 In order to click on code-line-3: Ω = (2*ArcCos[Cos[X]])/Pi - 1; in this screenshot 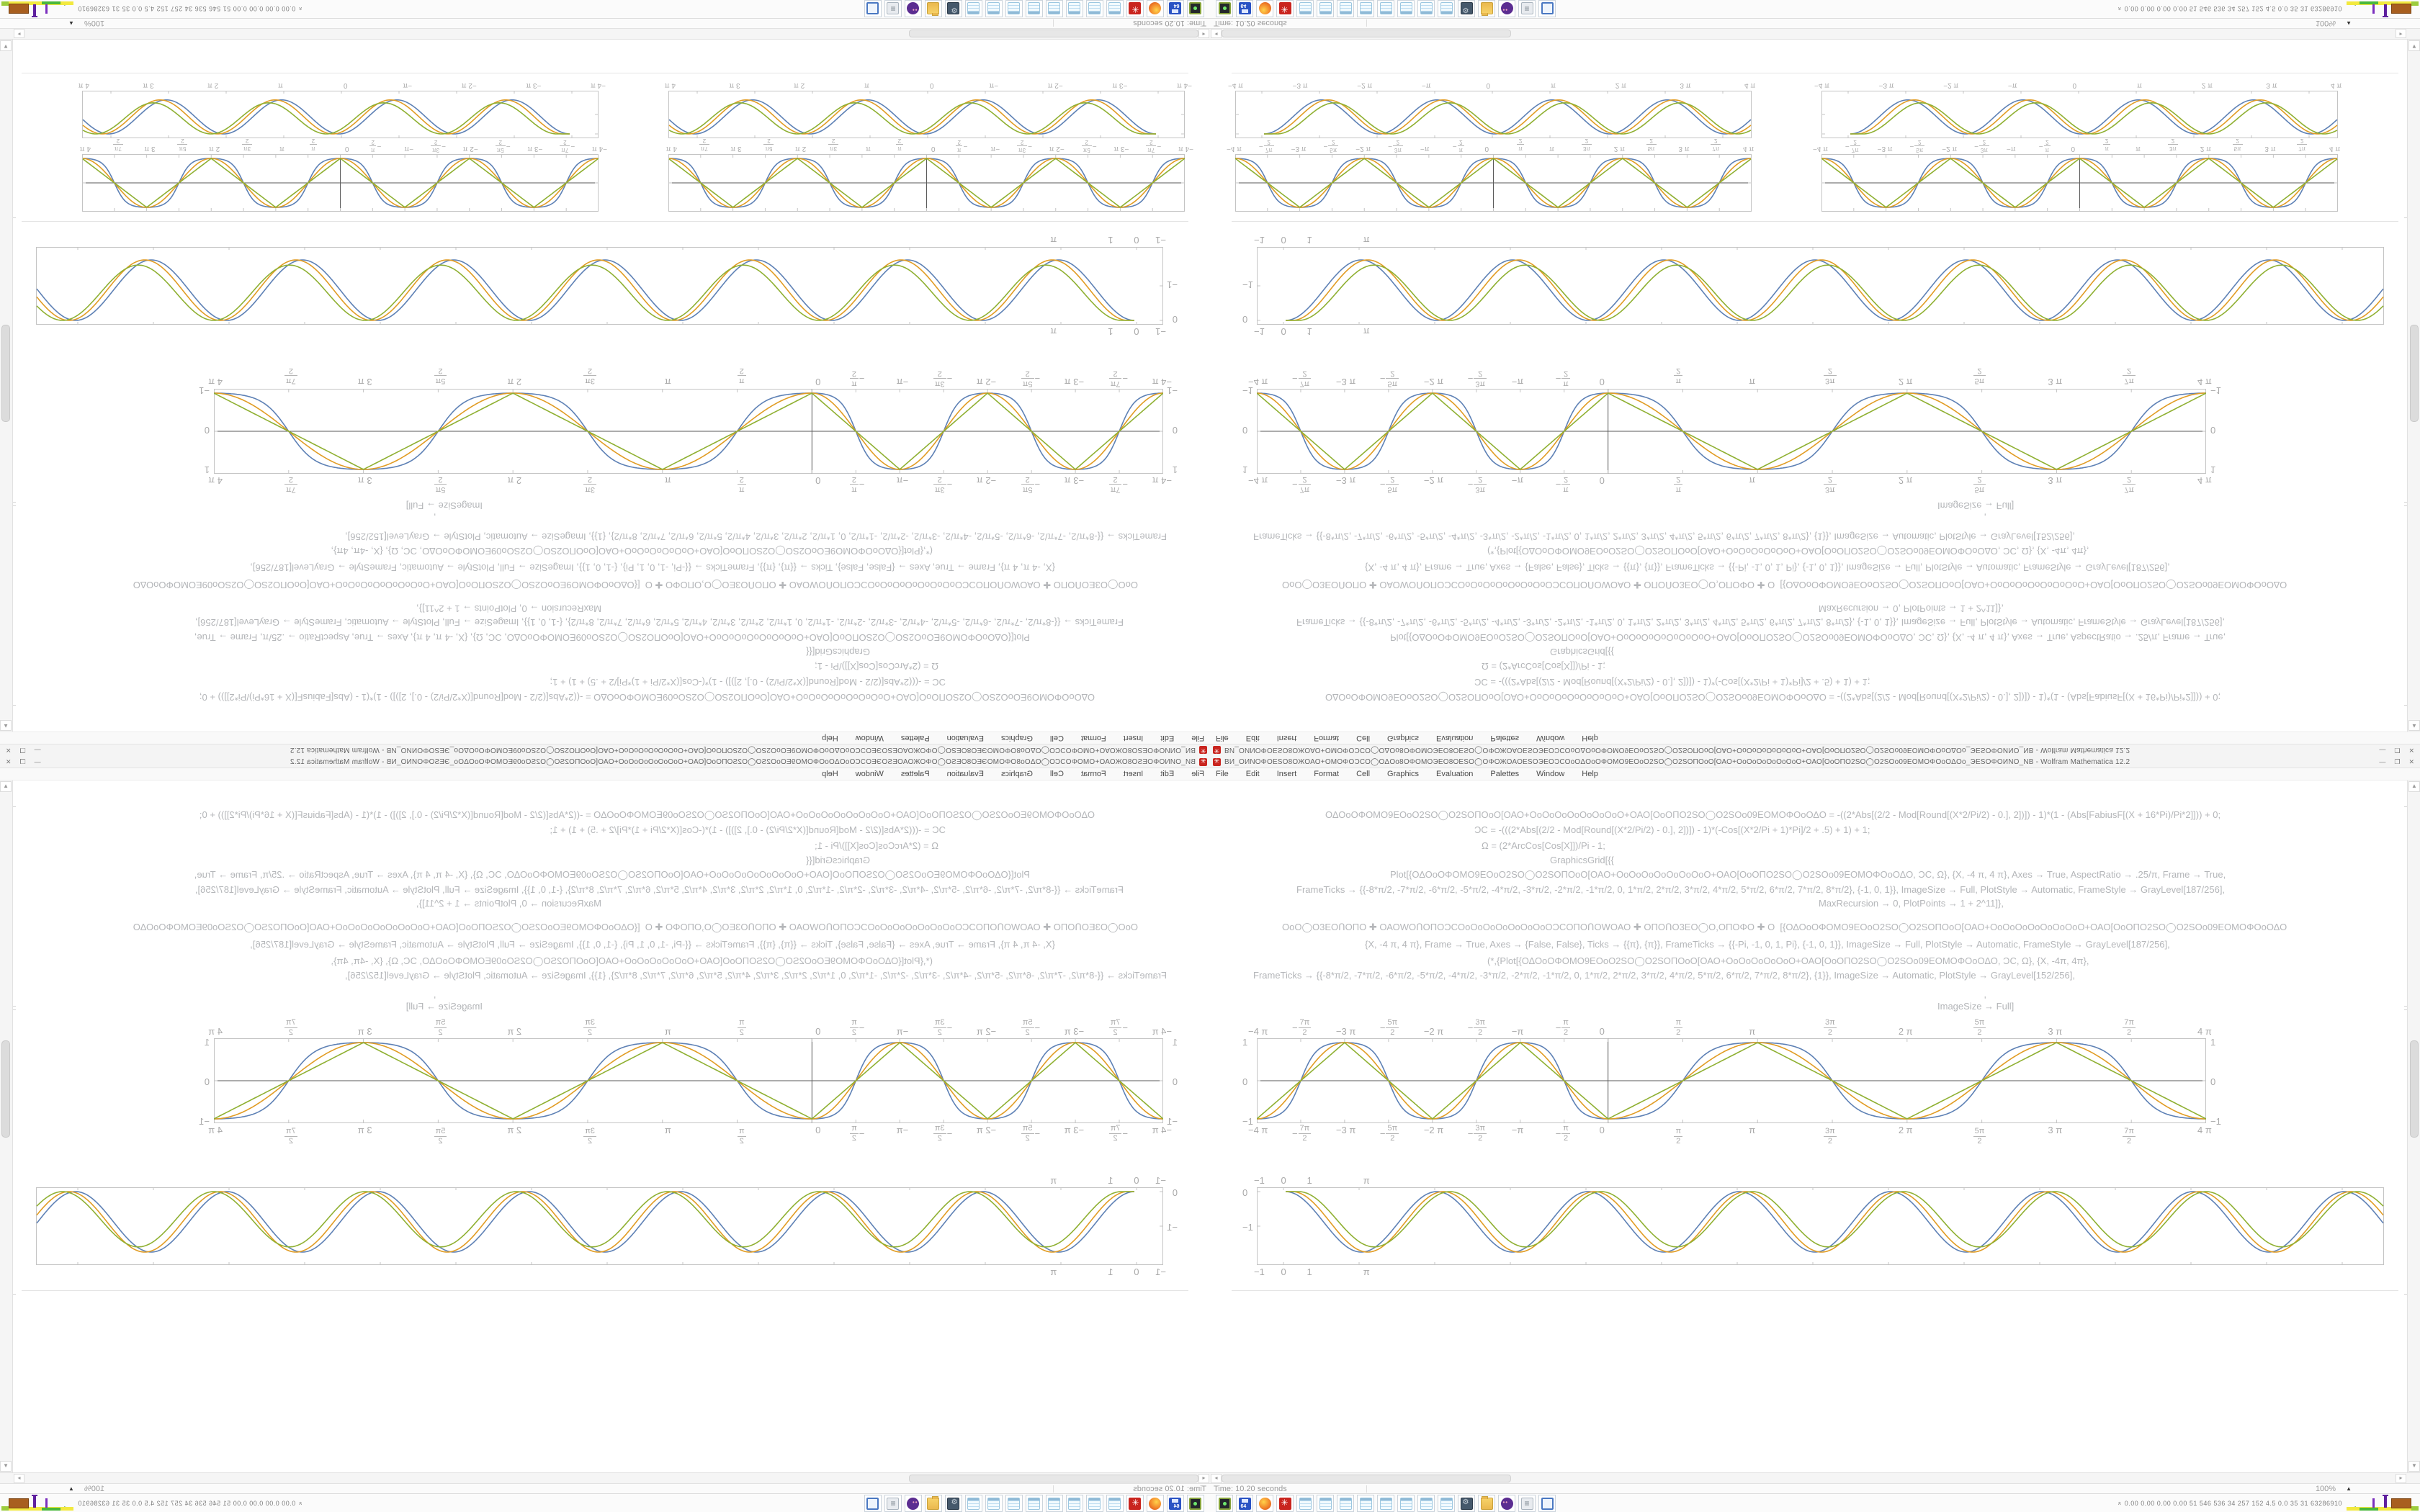, I will do `click(877, 666)`.